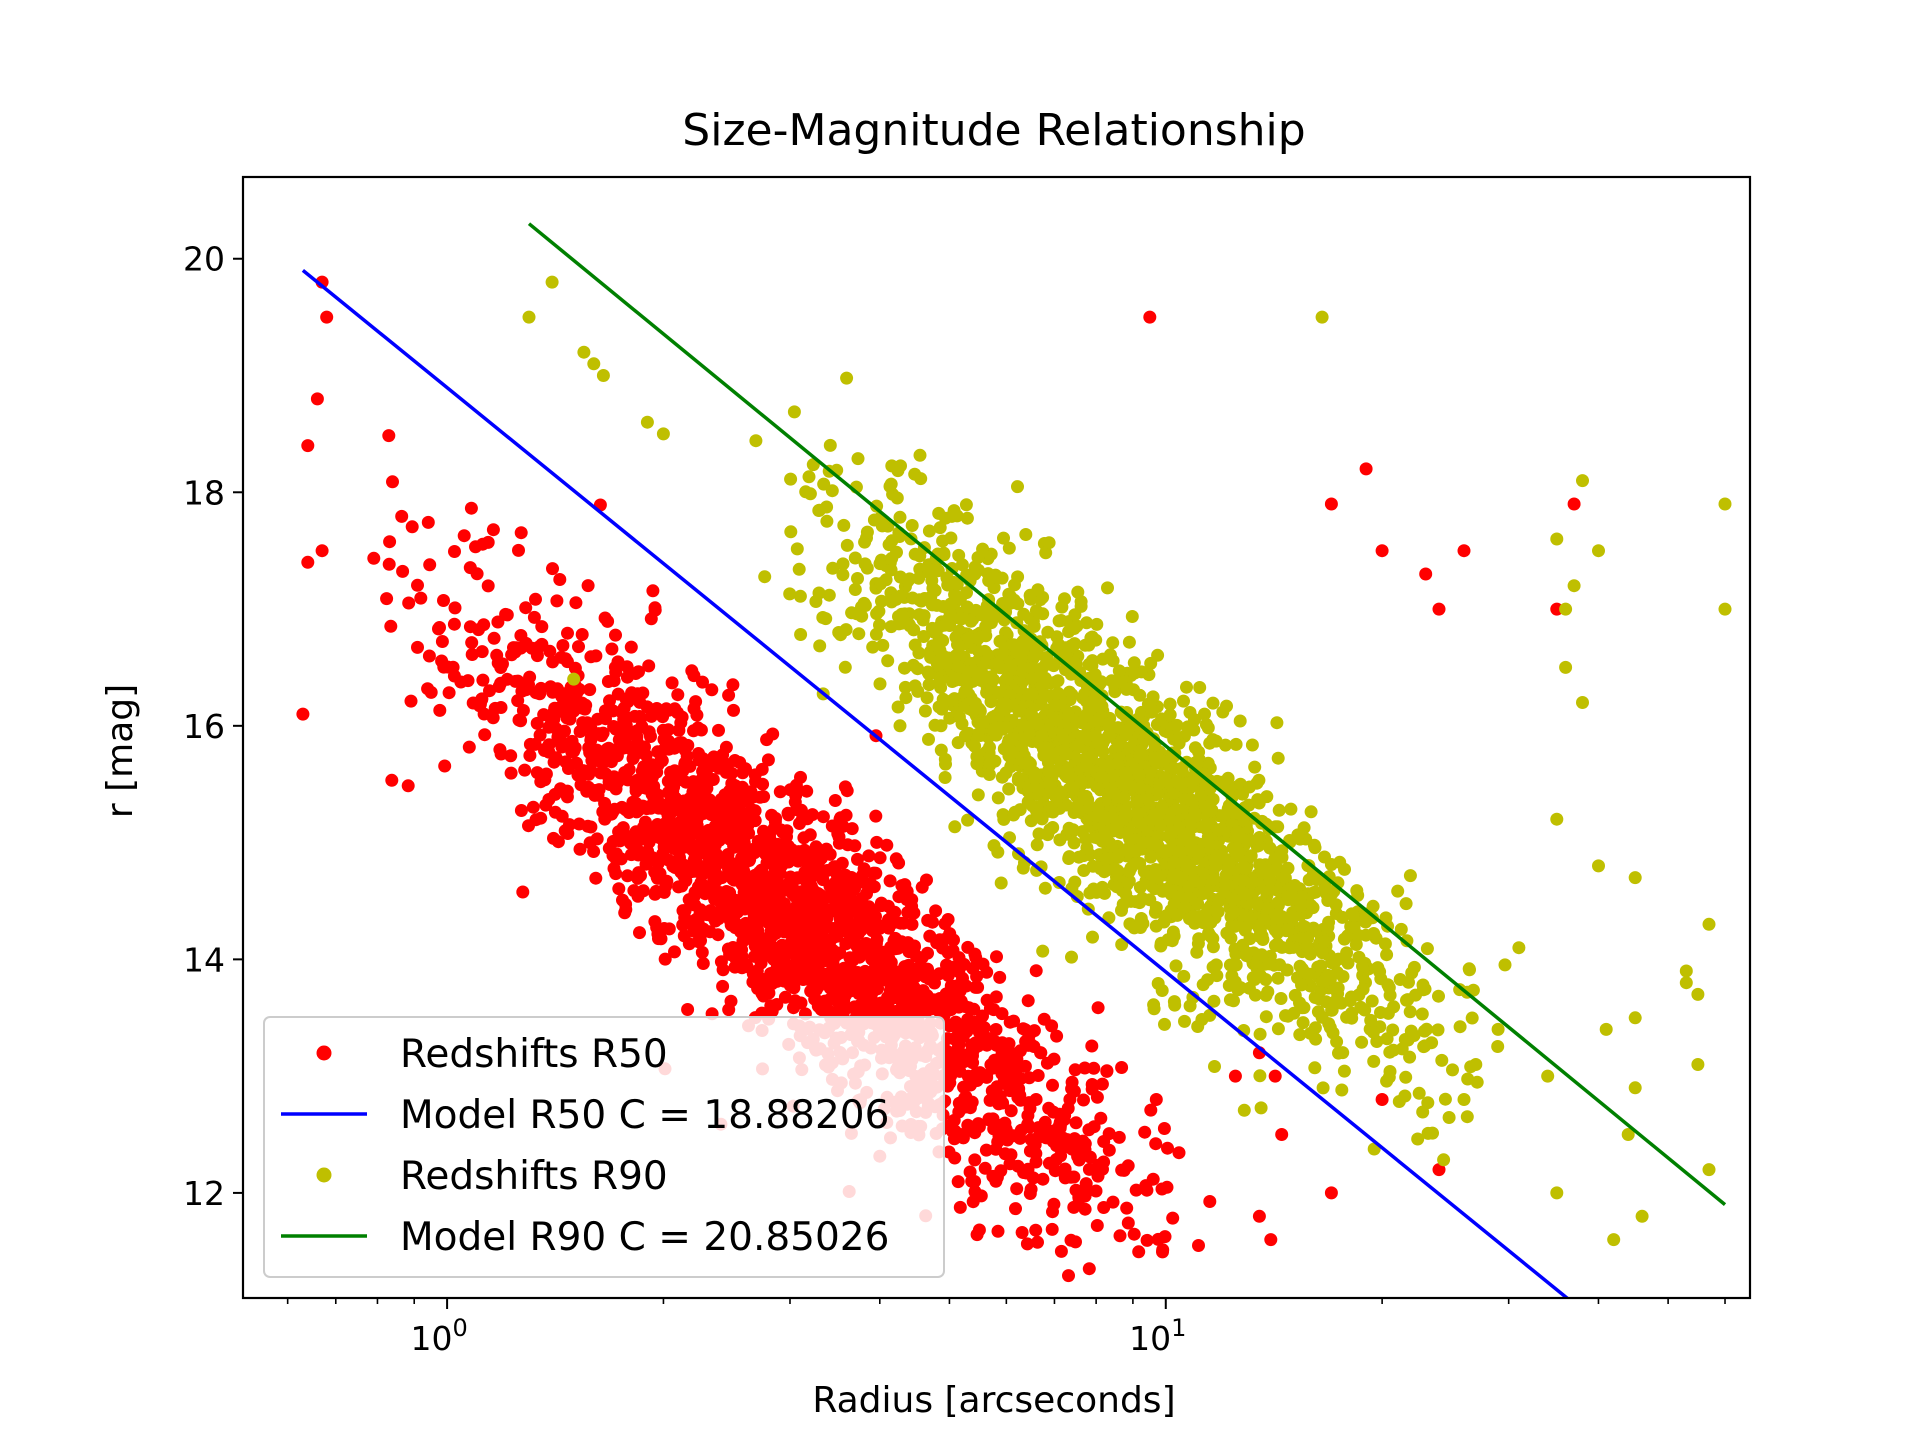  I want to click on y-axis-label: r [mag], so click(120, 751).